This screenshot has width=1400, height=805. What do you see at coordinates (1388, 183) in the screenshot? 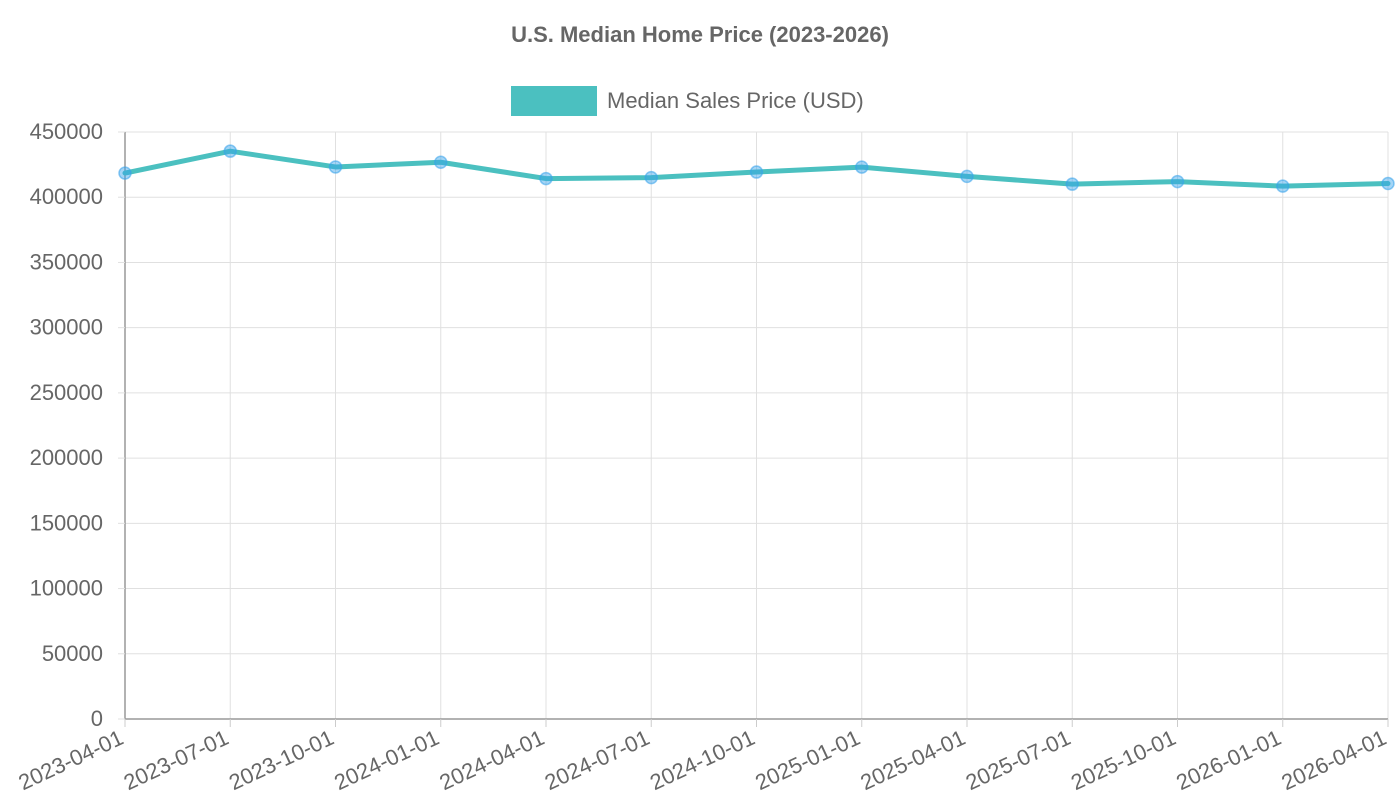
I see `data-point: 2026-04-01: 410500` at bounding box center [1388, 183].